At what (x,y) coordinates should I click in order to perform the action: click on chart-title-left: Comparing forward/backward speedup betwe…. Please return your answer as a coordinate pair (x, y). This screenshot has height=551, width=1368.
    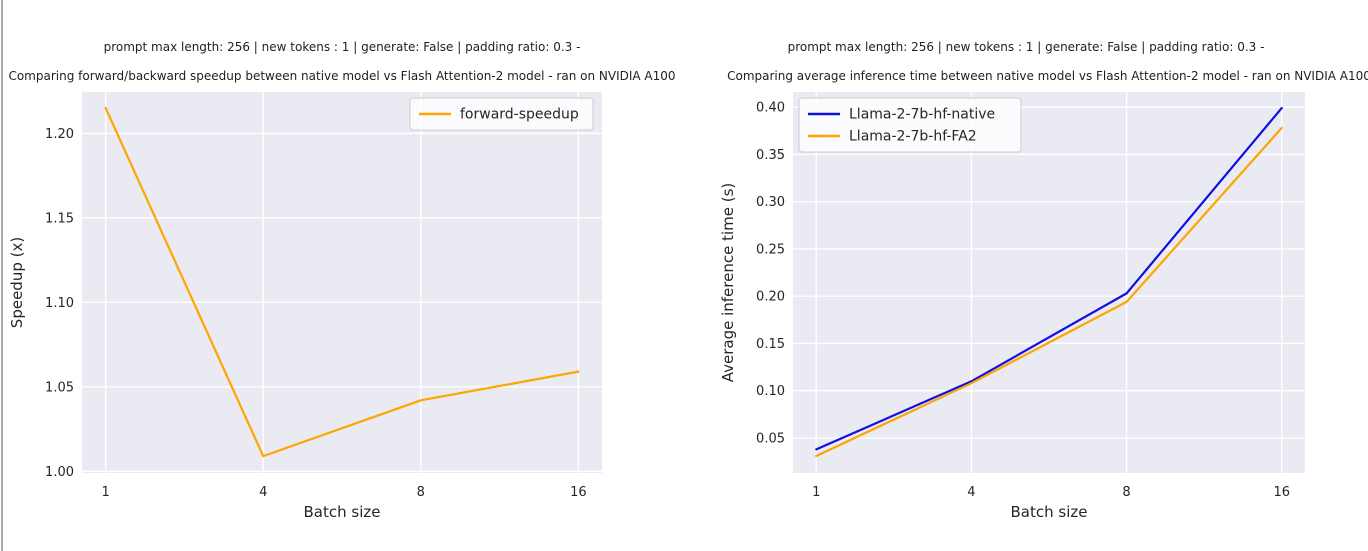
    Looking at the image, I should click on (342, 76).